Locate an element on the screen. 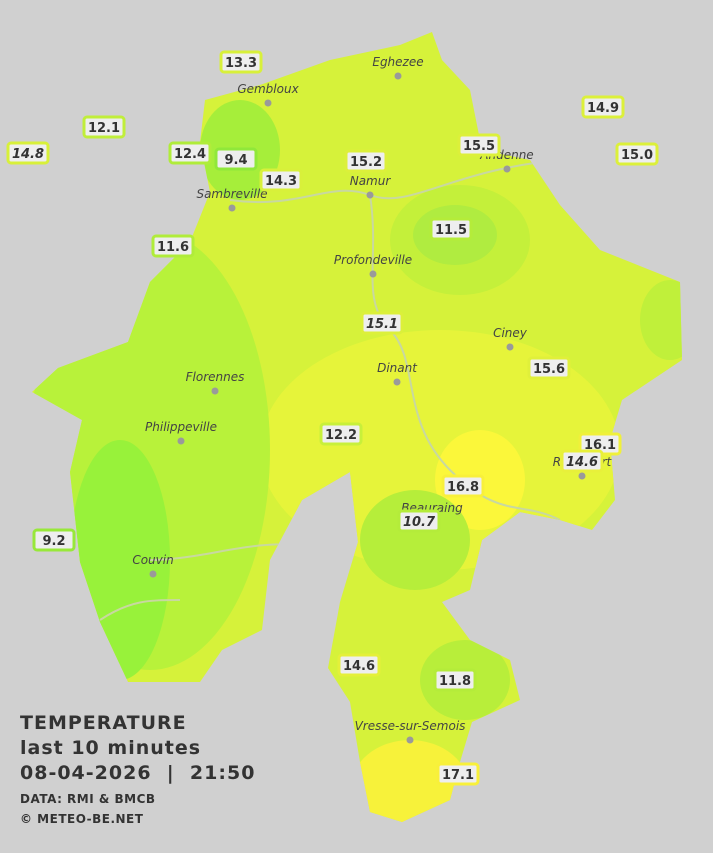 The image size is (713, 853). town-label: Philippeville is located at coordinates (181, 427).